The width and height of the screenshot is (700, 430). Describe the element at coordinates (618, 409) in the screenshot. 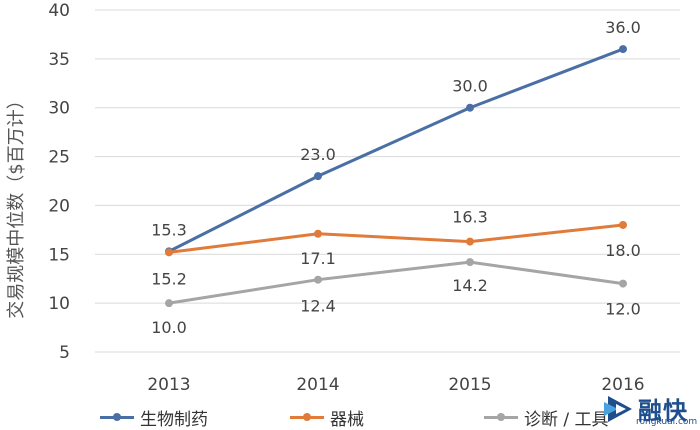

I see `logo-icon` at that location.